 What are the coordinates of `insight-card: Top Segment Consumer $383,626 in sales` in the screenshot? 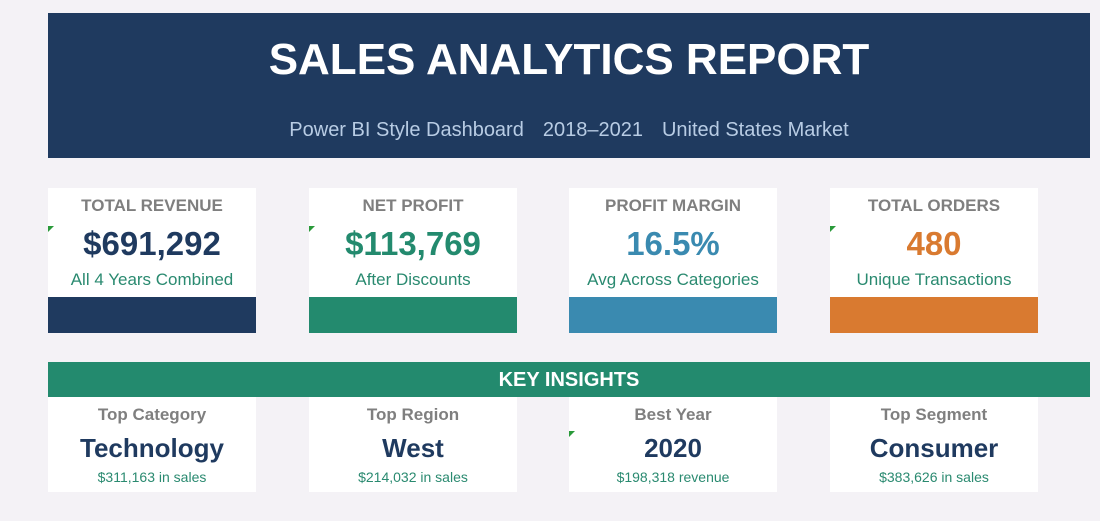 It's located at (934, 444).